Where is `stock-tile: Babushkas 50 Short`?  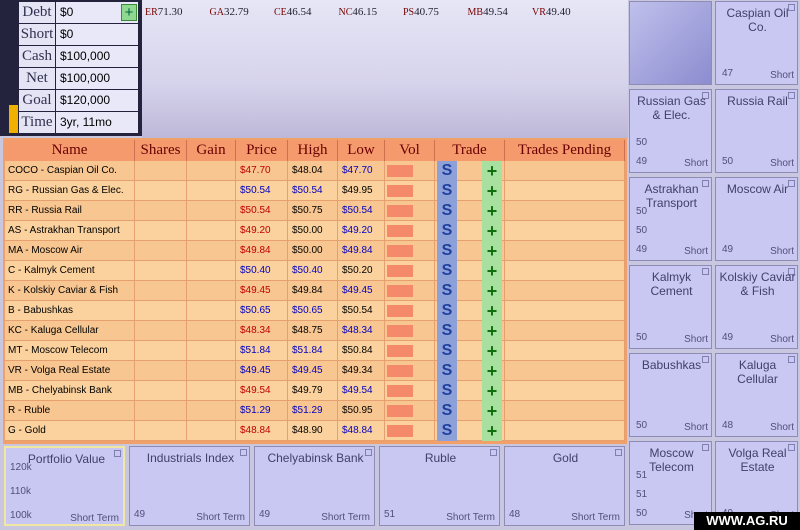
stock-tile: Babushkas 50 Short is located at coordinates (670, 395).